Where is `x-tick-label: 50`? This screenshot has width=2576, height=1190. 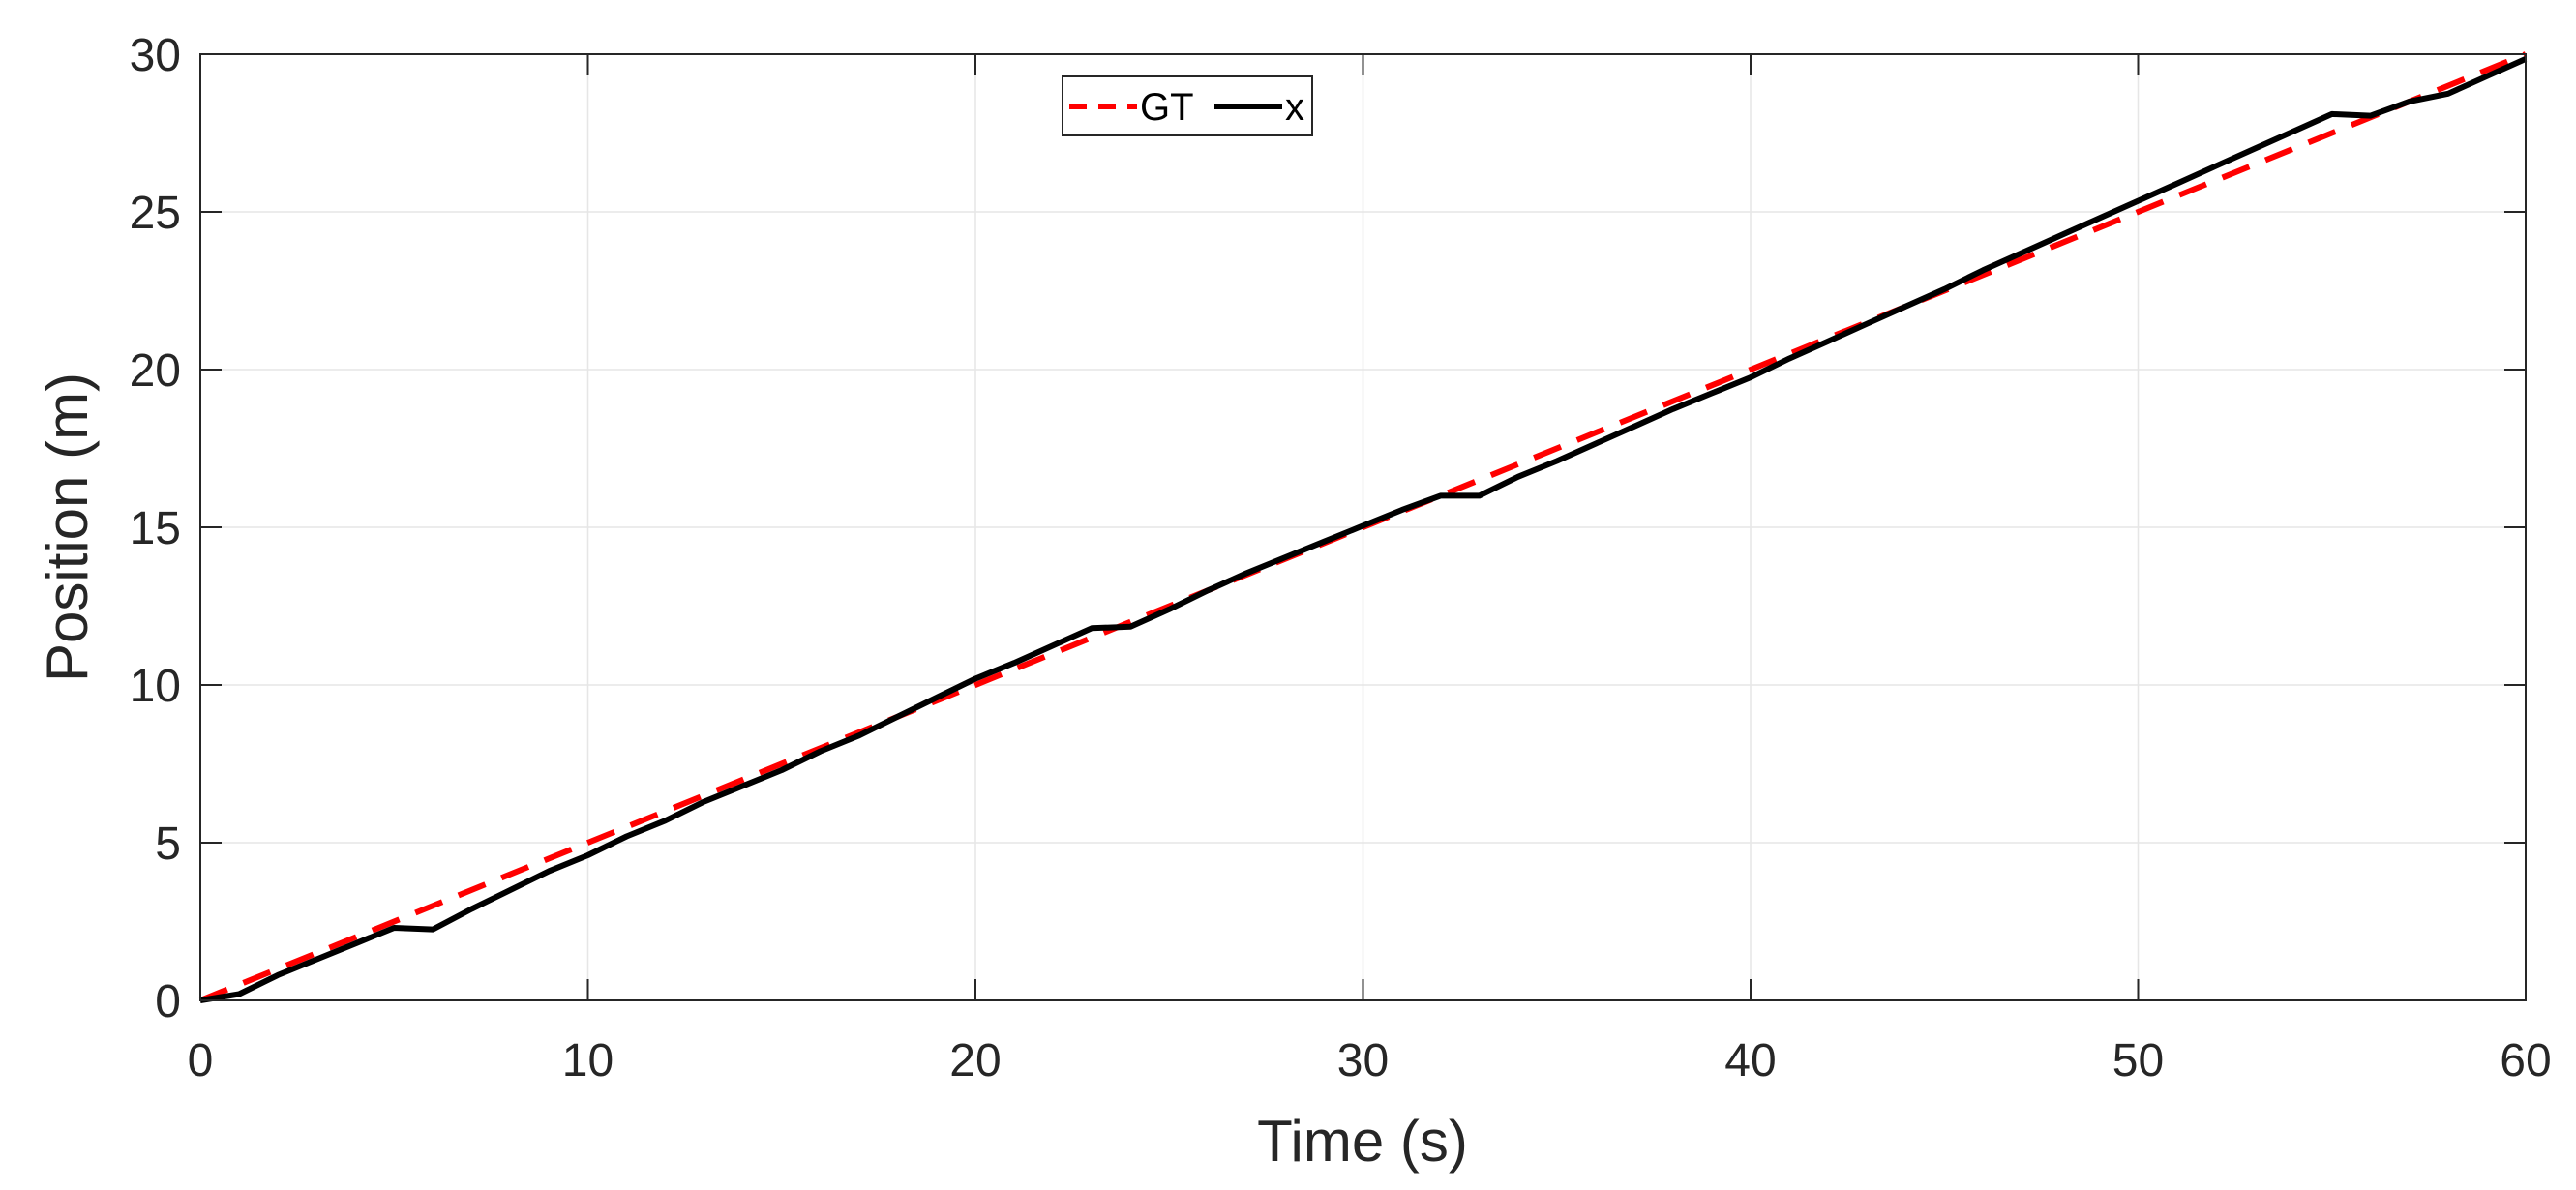
x-tick-label: 50 is located at coordinates (2138, 1061).